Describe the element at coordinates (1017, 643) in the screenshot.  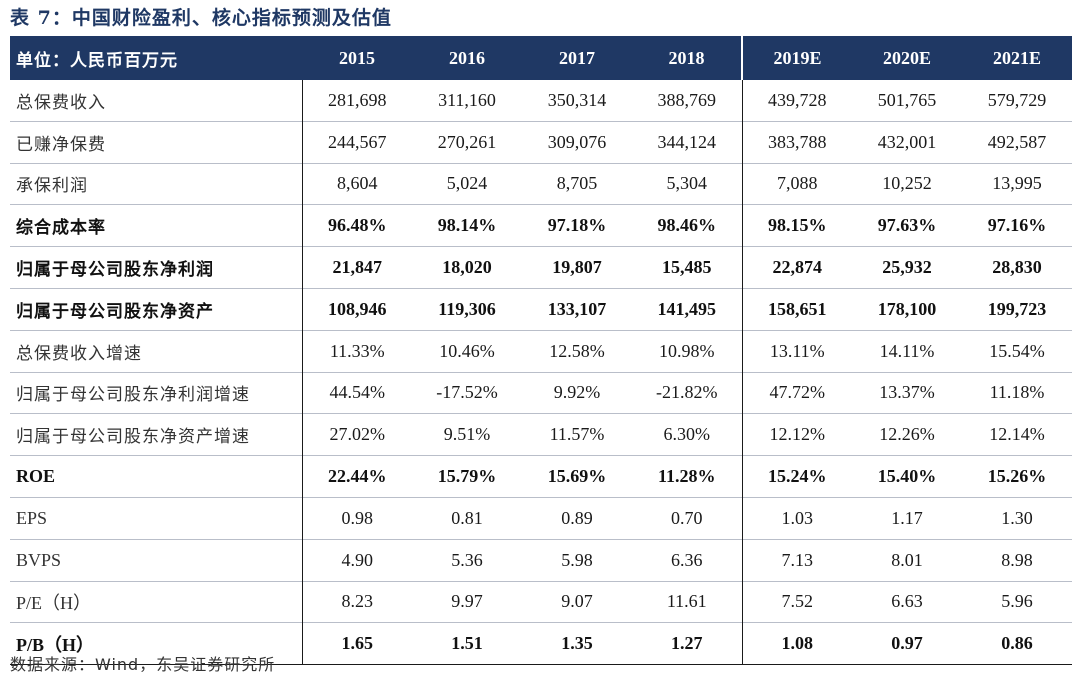
I see `table-cell: 0.86` at that location.